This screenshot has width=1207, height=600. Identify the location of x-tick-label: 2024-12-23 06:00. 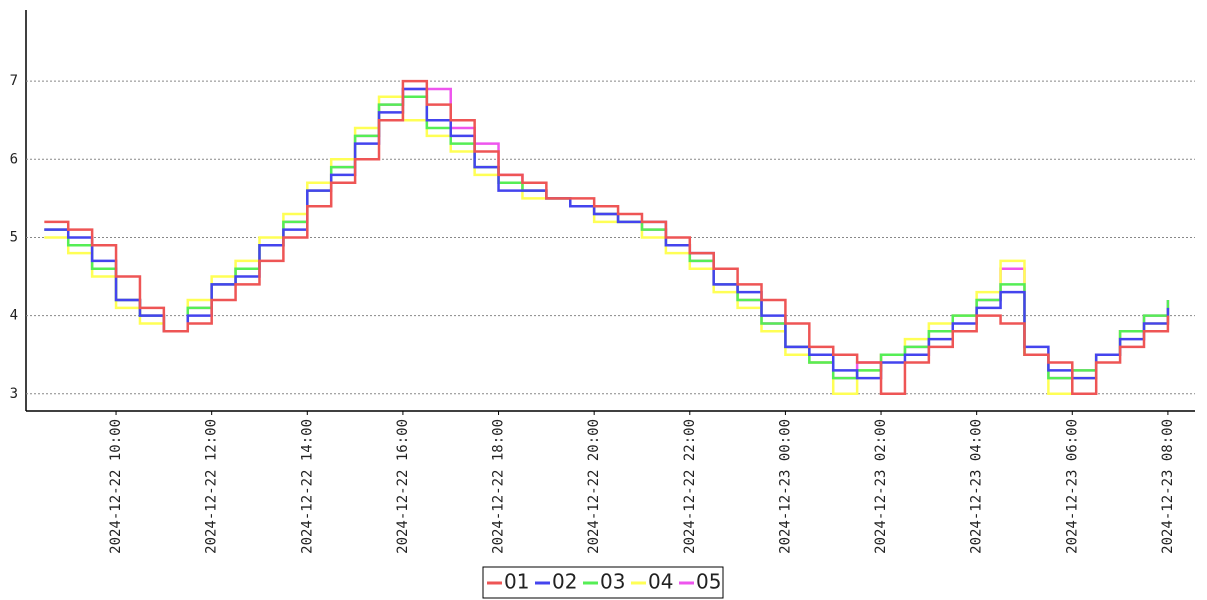
(1072, 486).